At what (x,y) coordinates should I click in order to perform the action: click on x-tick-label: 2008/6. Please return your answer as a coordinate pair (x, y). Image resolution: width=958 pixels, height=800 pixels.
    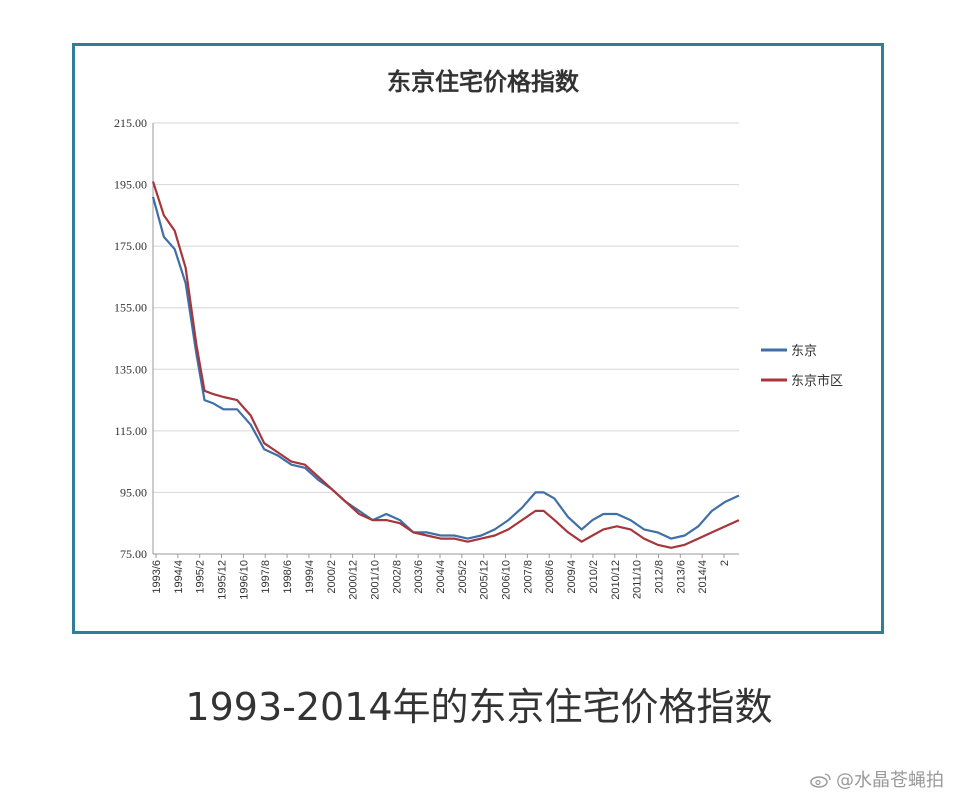
    Looking at the image, I should click on (550, 577).